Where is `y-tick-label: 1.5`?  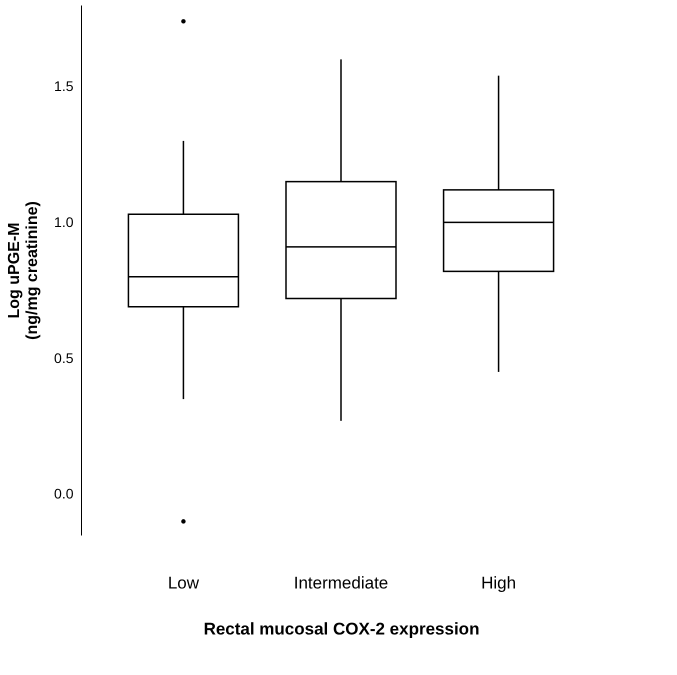 y-tick-label: 1.5 is located at coordinates (64, 86).